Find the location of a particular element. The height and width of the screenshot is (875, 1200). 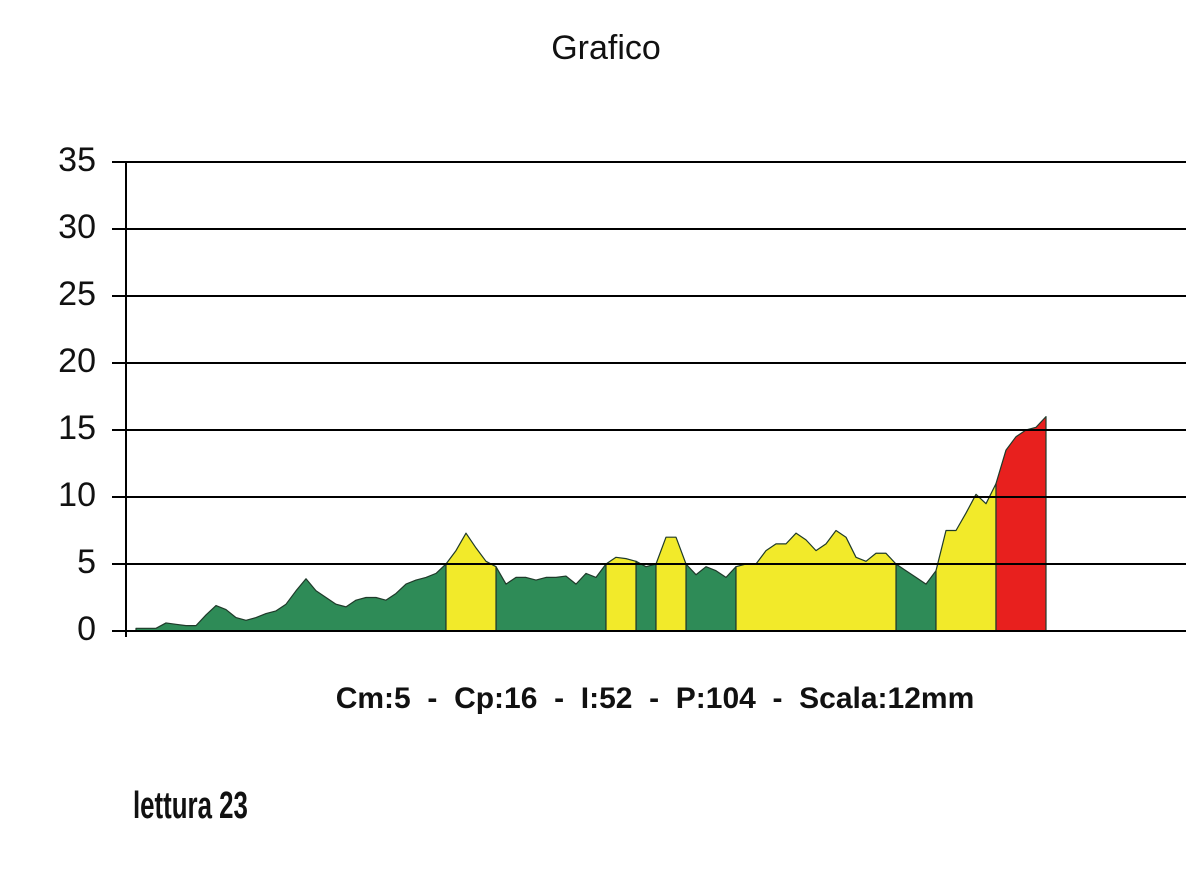

note: lettura 23 is located at coordinates (190, 805).